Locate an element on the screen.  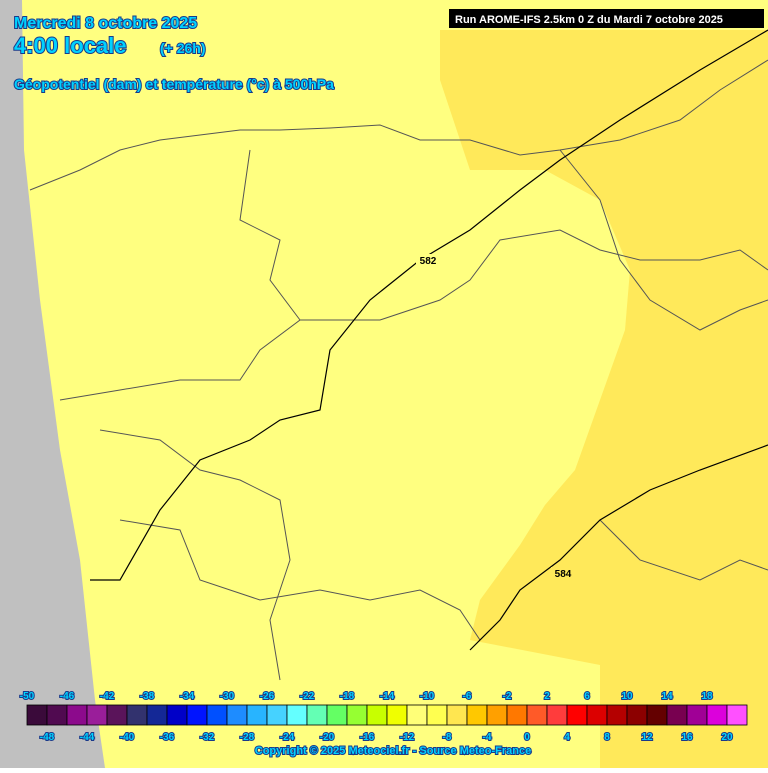
colorbar-label: 10 is located at coordinates (627, 696).